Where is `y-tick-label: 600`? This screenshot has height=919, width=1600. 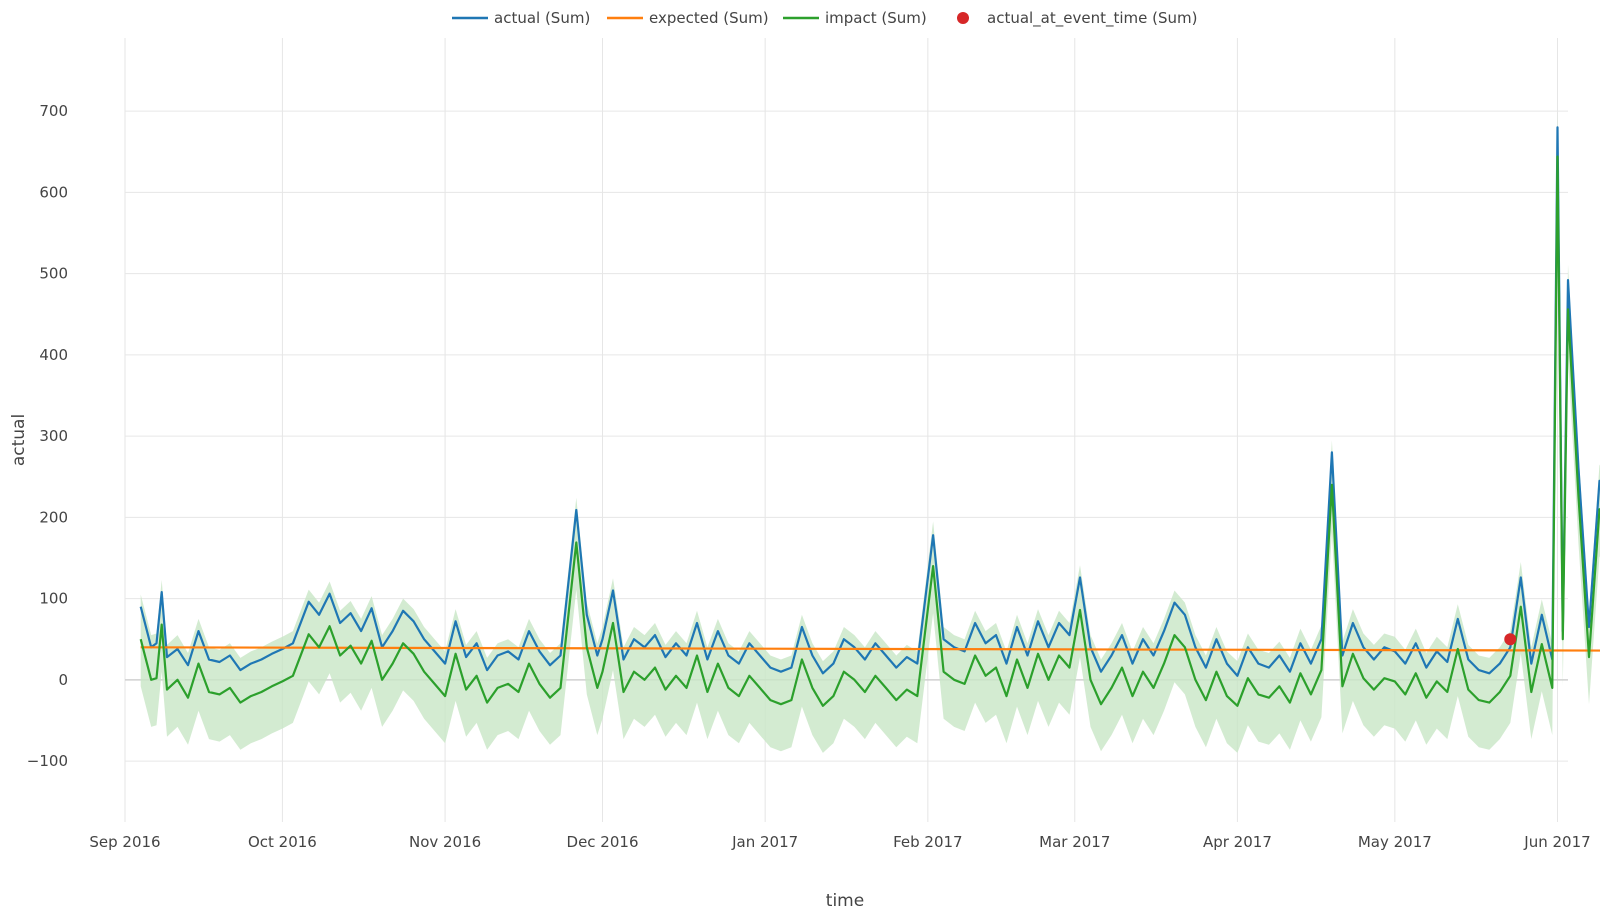
y-tick-label: 600 is located at coordinates (53, 192).